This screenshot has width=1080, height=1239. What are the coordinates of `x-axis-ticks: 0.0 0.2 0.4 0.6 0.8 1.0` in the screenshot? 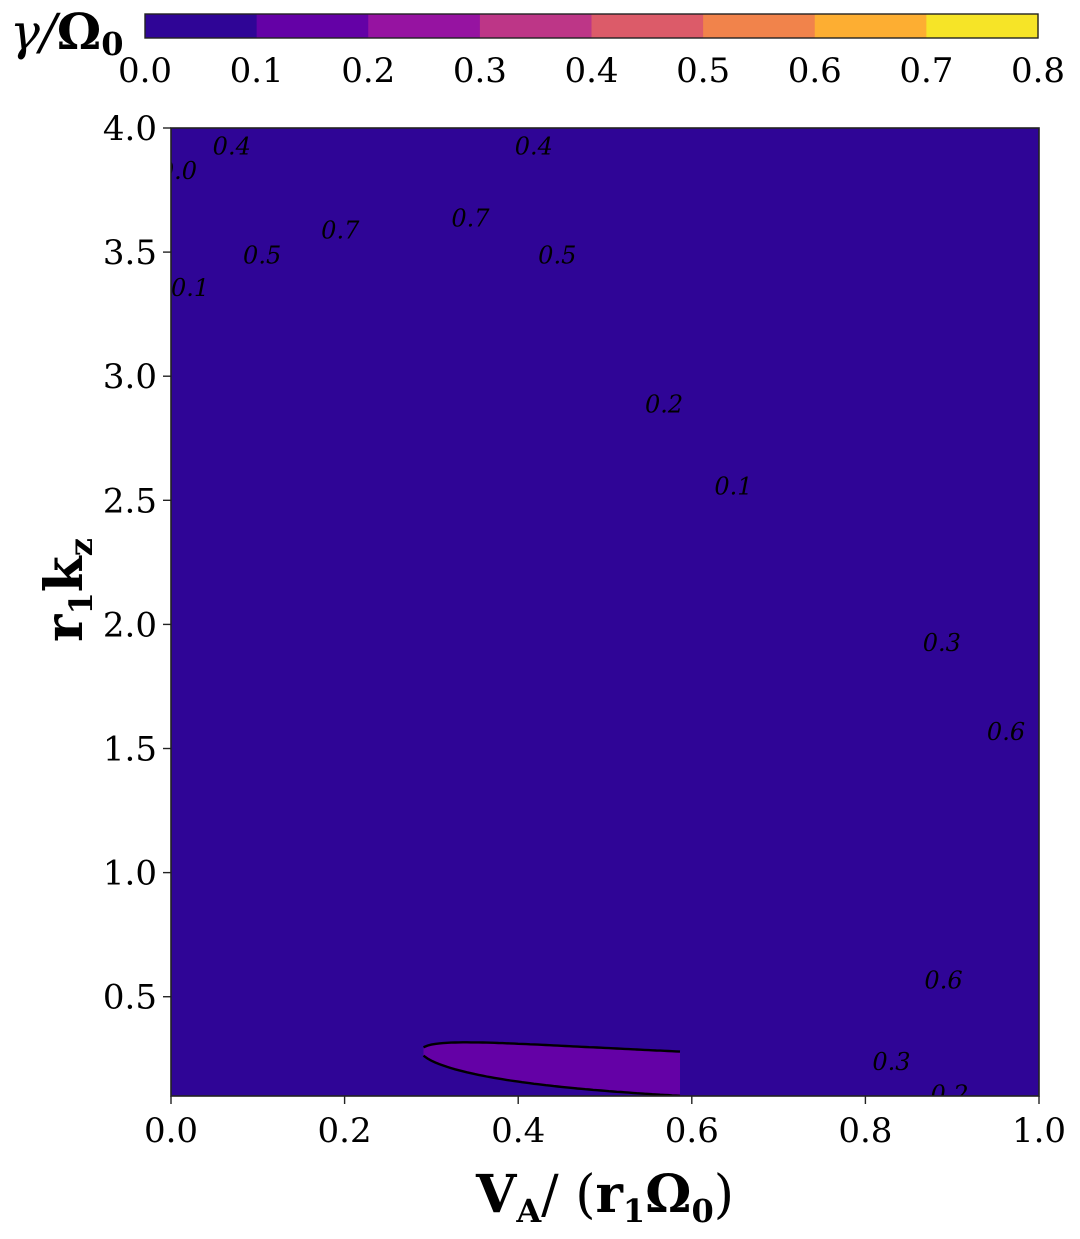 It's located at (605, 1123).